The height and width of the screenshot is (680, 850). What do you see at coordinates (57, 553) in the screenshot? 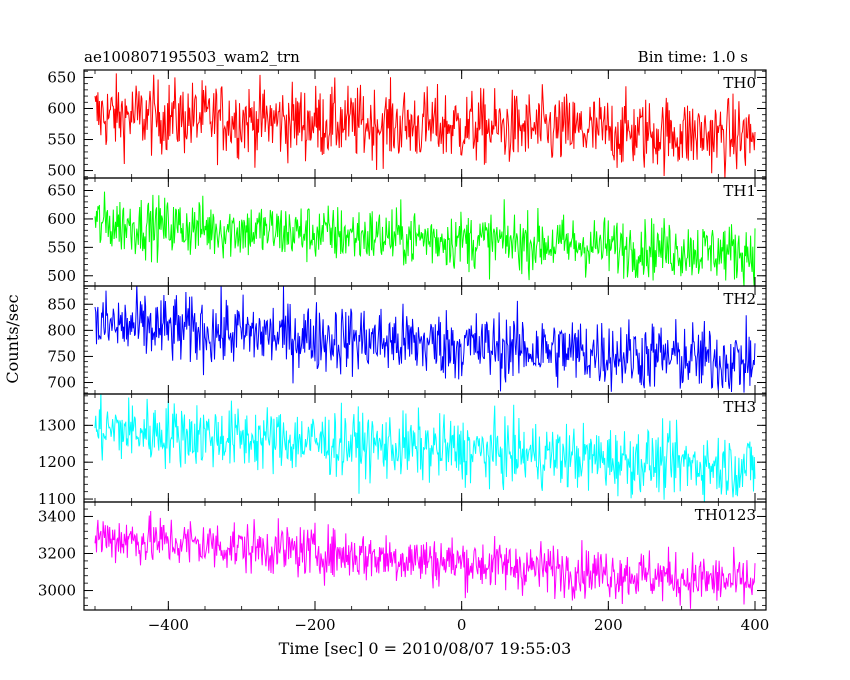
I see `y-tick-label: 3200` at bounding box center [57, 553].